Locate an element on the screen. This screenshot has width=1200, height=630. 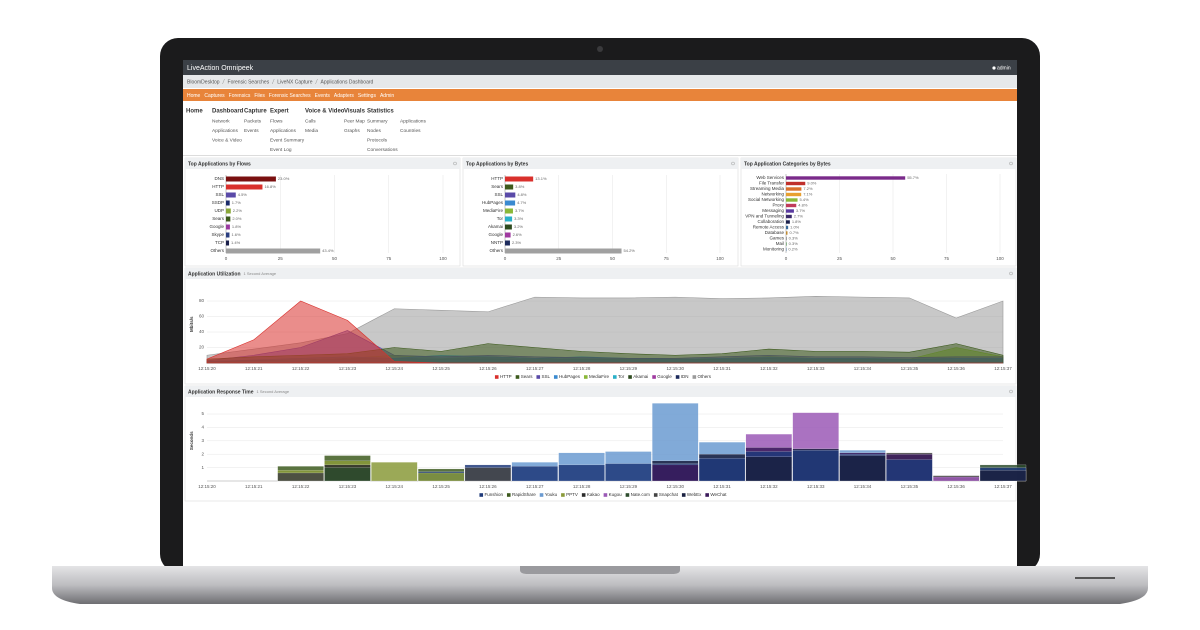
breadcrumb-item: Forensic Searches is located at coordinates (249, 82).